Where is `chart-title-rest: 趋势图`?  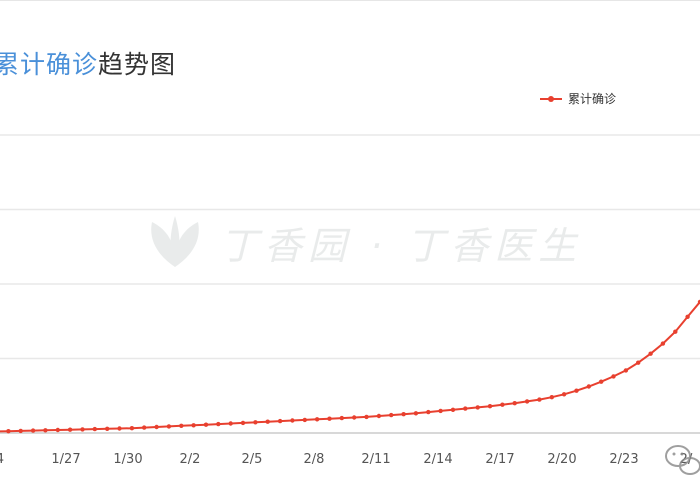
chart-title-rest: 趋势图 is located at coordinates (137, 64).